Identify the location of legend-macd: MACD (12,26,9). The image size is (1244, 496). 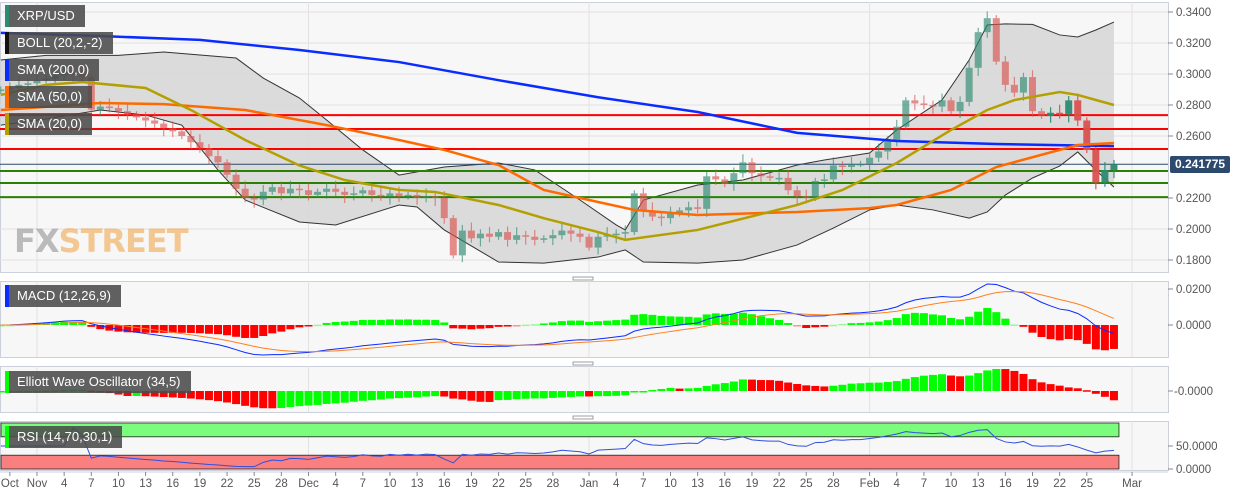
(63, 296).